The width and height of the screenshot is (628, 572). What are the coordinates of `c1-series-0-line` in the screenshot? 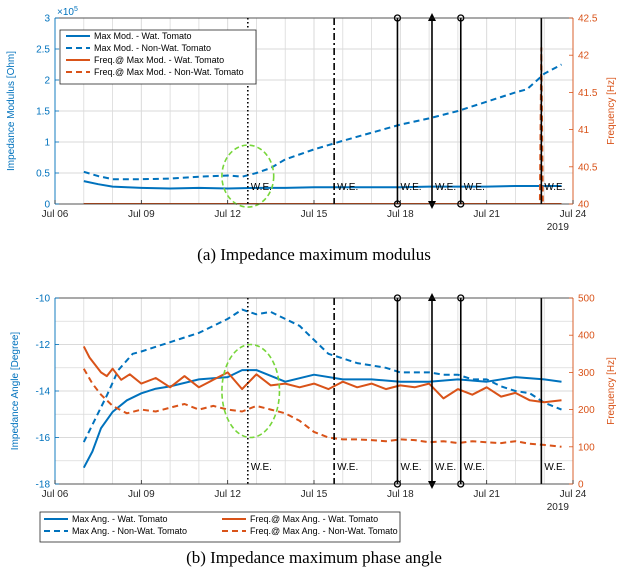 It's located at (322, 419).